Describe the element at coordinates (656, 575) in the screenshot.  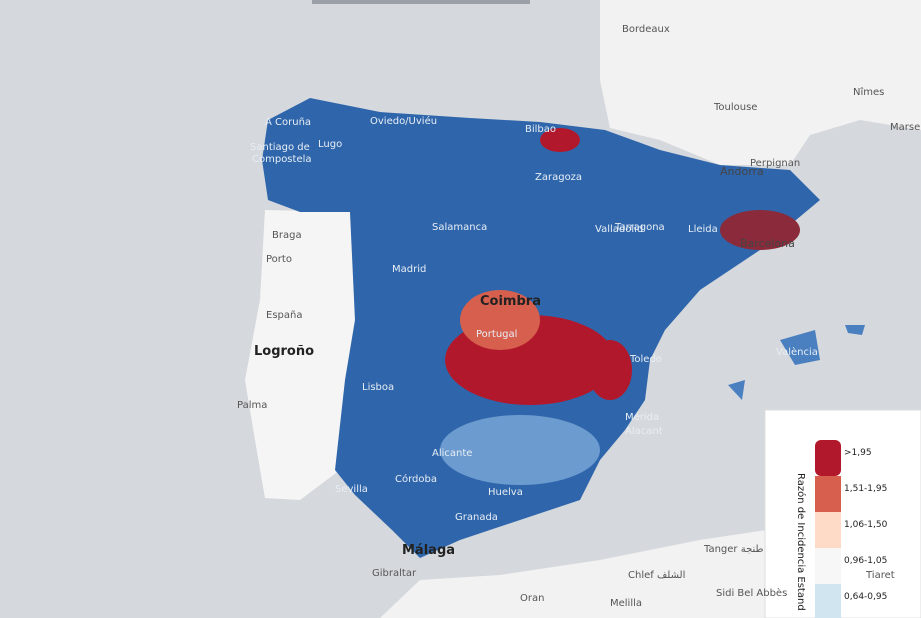
I see `place-label: Chlef الشلف` at that location.